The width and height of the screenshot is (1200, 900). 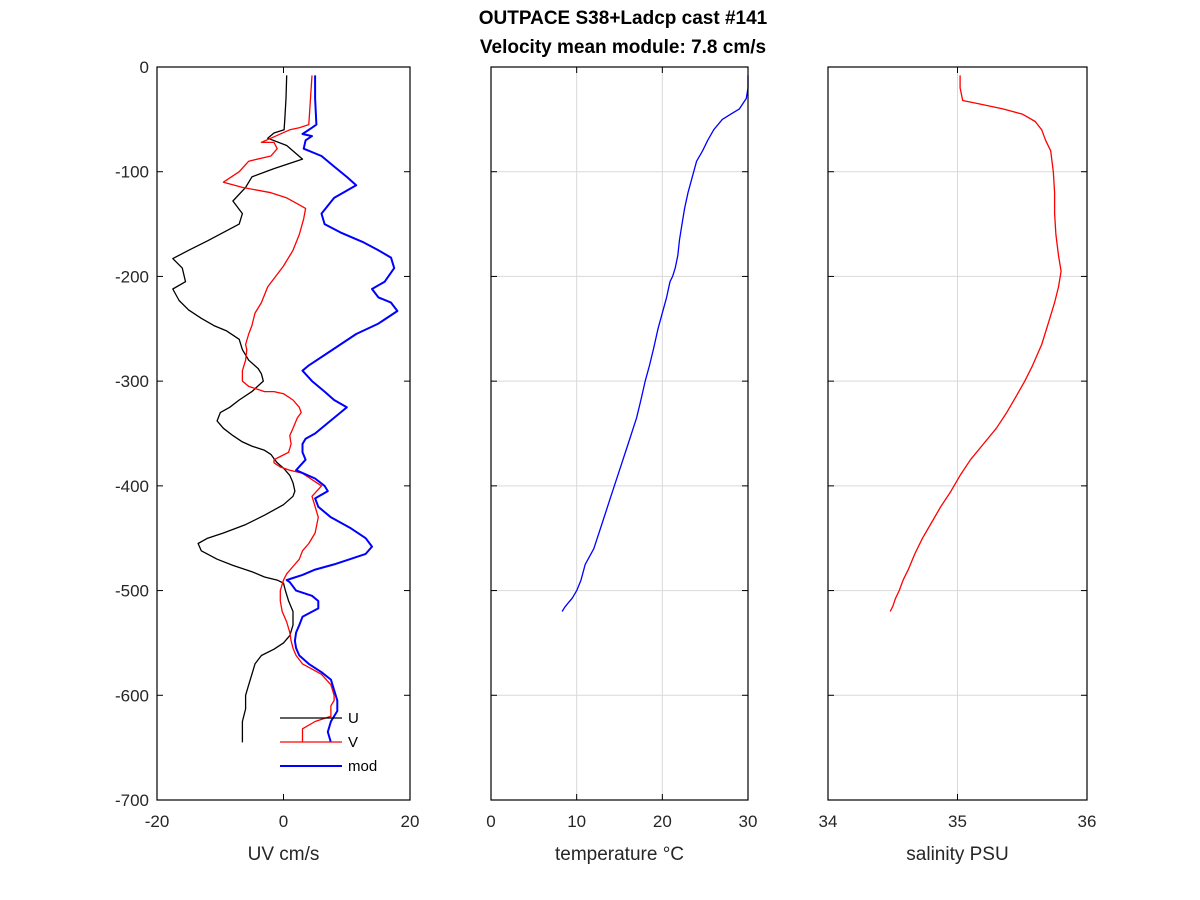 I want to click on y-tick-label: -300, so click(x=132, y=381).